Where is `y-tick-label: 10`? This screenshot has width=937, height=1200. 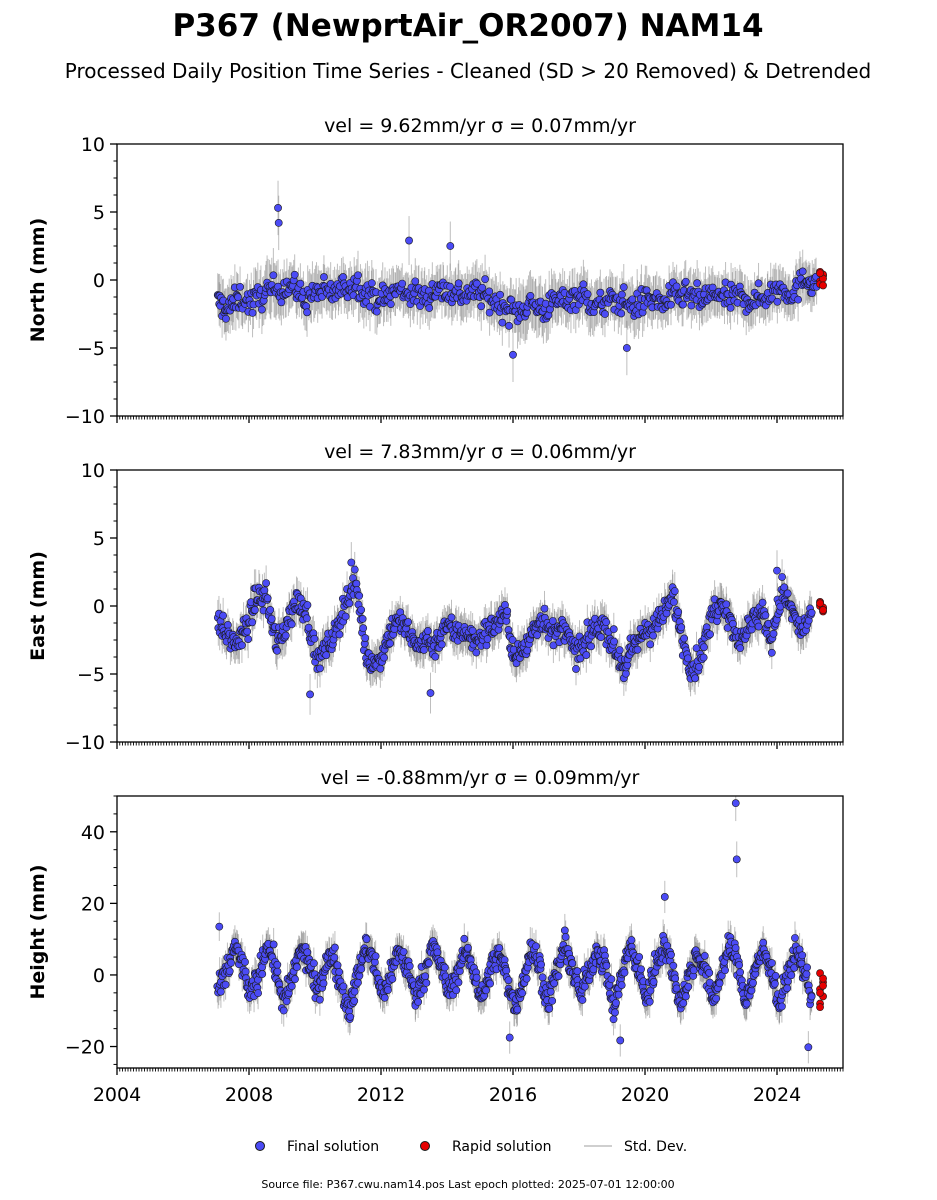 y-tick-label: 10 is located at coordinates (93, 471).